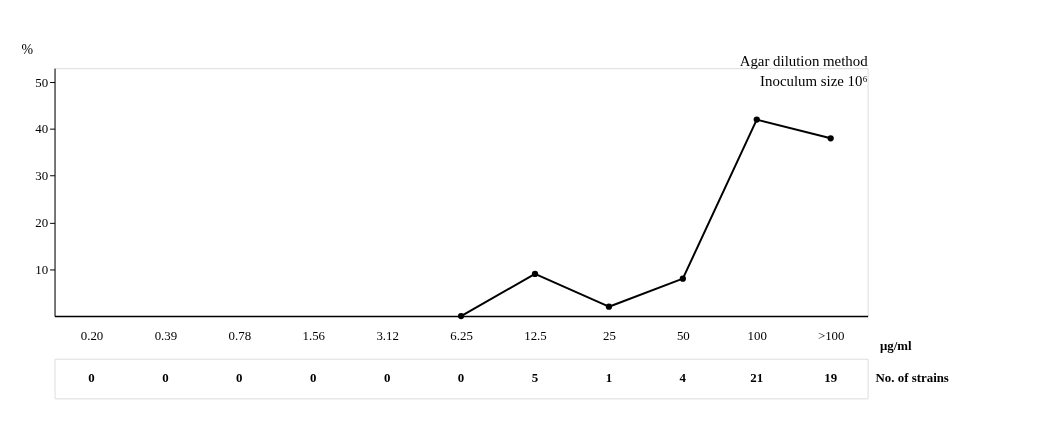  I want to click on y-tick-label: 20, so click(42, 222).